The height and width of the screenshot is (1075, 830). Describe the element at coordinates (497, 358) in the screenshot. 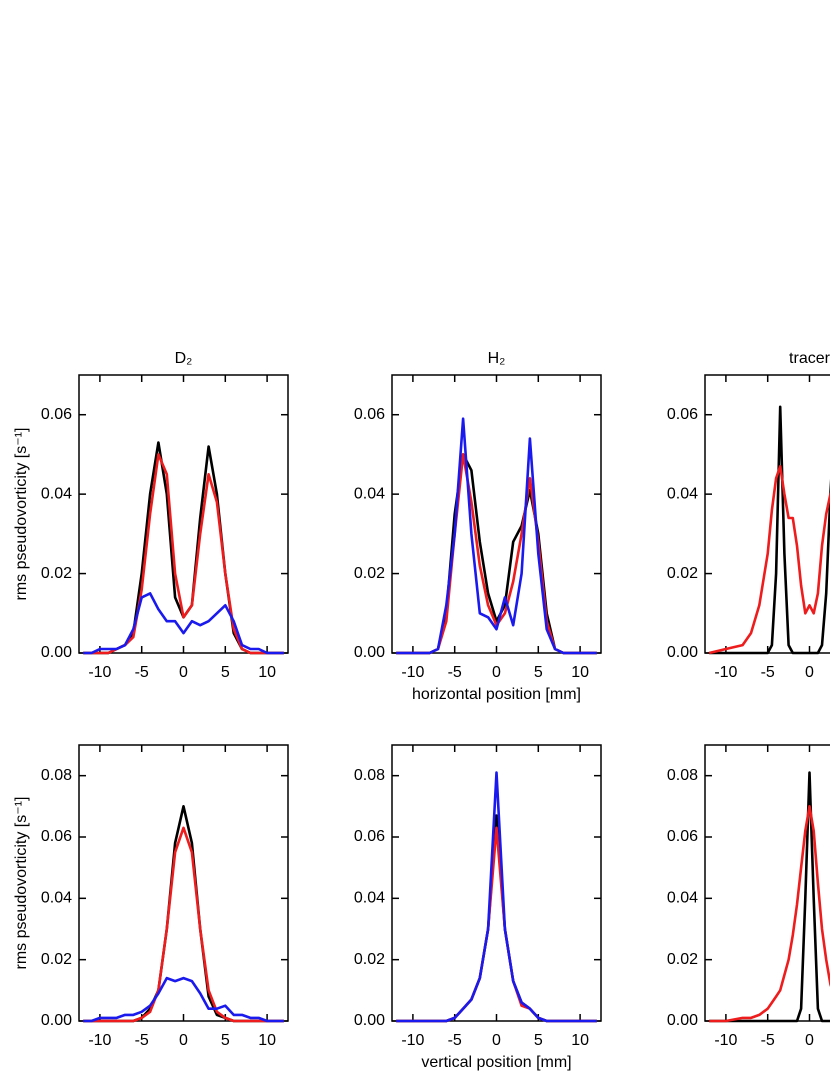

I see `panel-title: H₂` at that location.